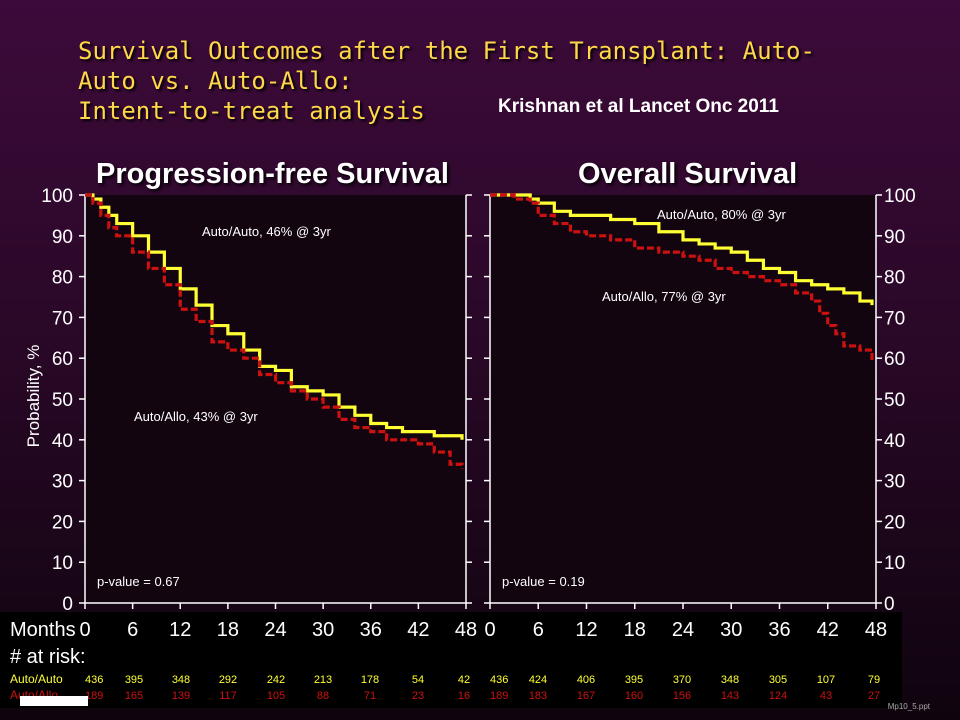 Image resolution: width=960 pixels, height=720 pixels. I want to click on risk-count-os: 406, so click(586, 680).